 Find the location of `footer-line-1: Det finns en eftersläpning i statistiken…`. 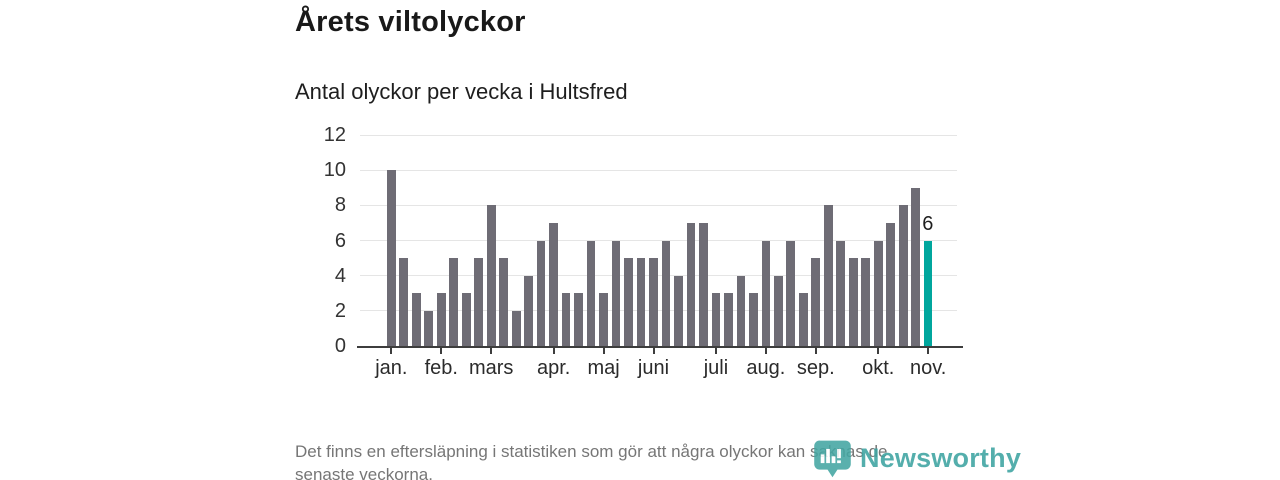

footer-line-1: Det finns en eftersläpning i statistiken… is located at coordinates (591, 451).